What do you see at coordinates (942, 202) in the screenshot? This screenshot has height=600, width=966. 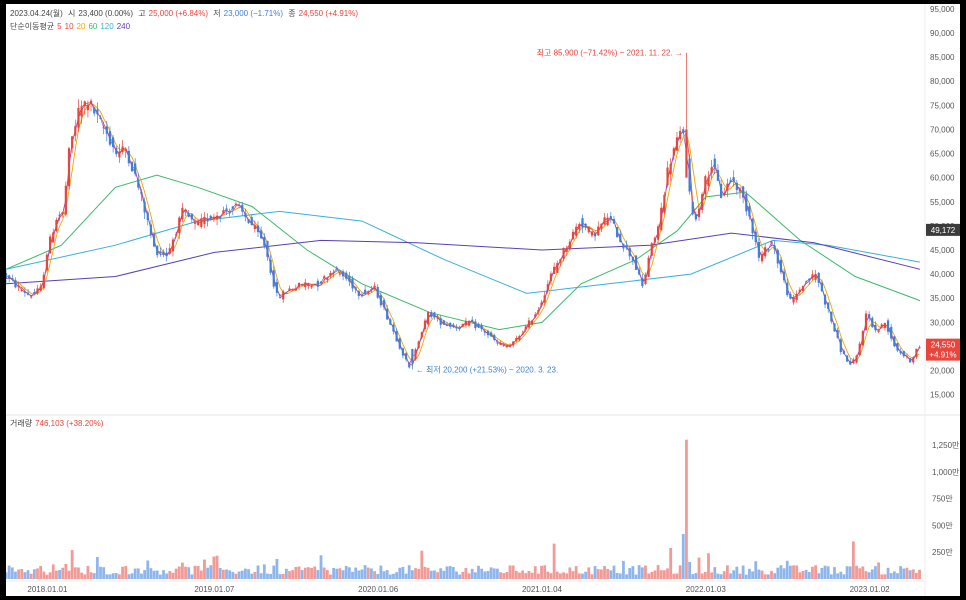 I see `price-tick-label: 55,000` at bounding box center [942, 202].